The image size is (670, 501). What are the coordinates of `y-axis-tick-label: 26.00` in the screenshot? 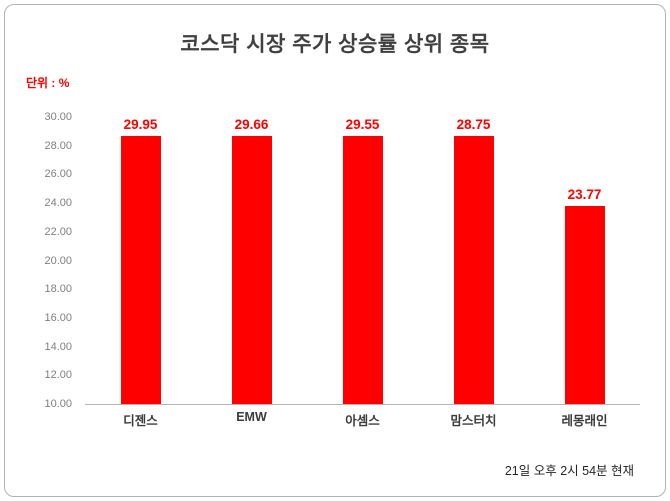 It's located at (58, 174).